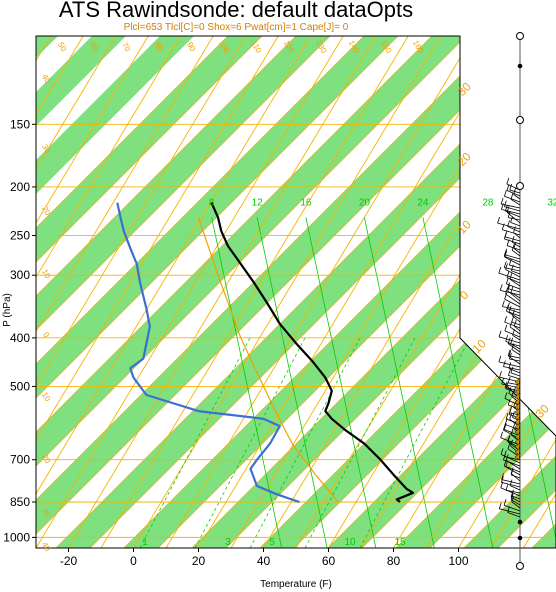 This screenshot has width=556, height=592. Describe the element at coordinates (20, 502) in the screenshot. I see `y-tick-label: 850` at that location.